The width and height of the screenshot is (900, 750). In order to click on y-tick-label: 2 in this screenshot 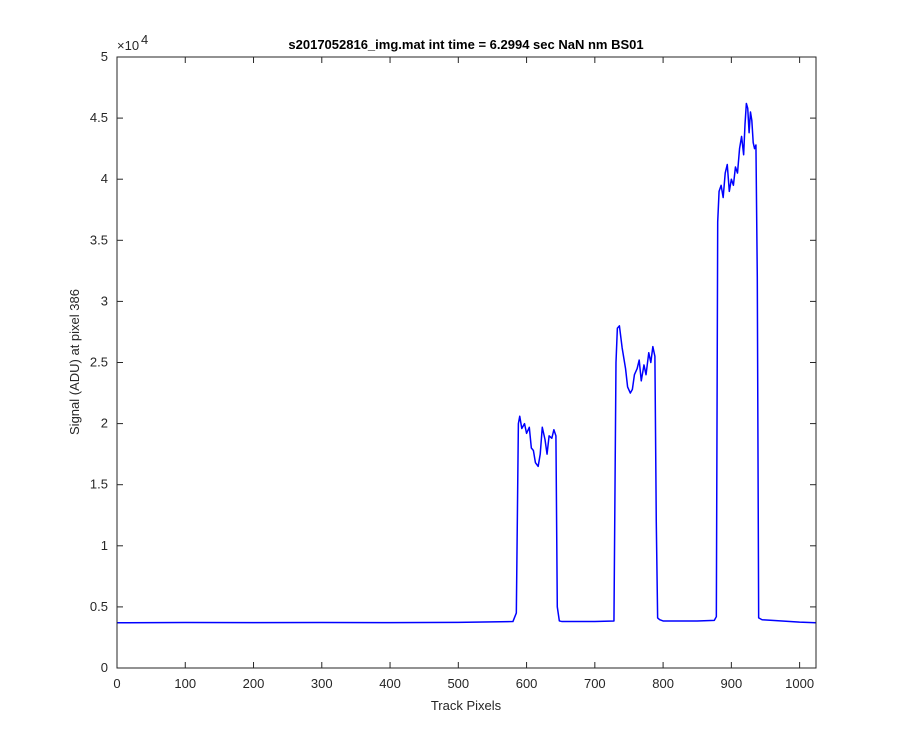, I will do `click(104, 423)`.